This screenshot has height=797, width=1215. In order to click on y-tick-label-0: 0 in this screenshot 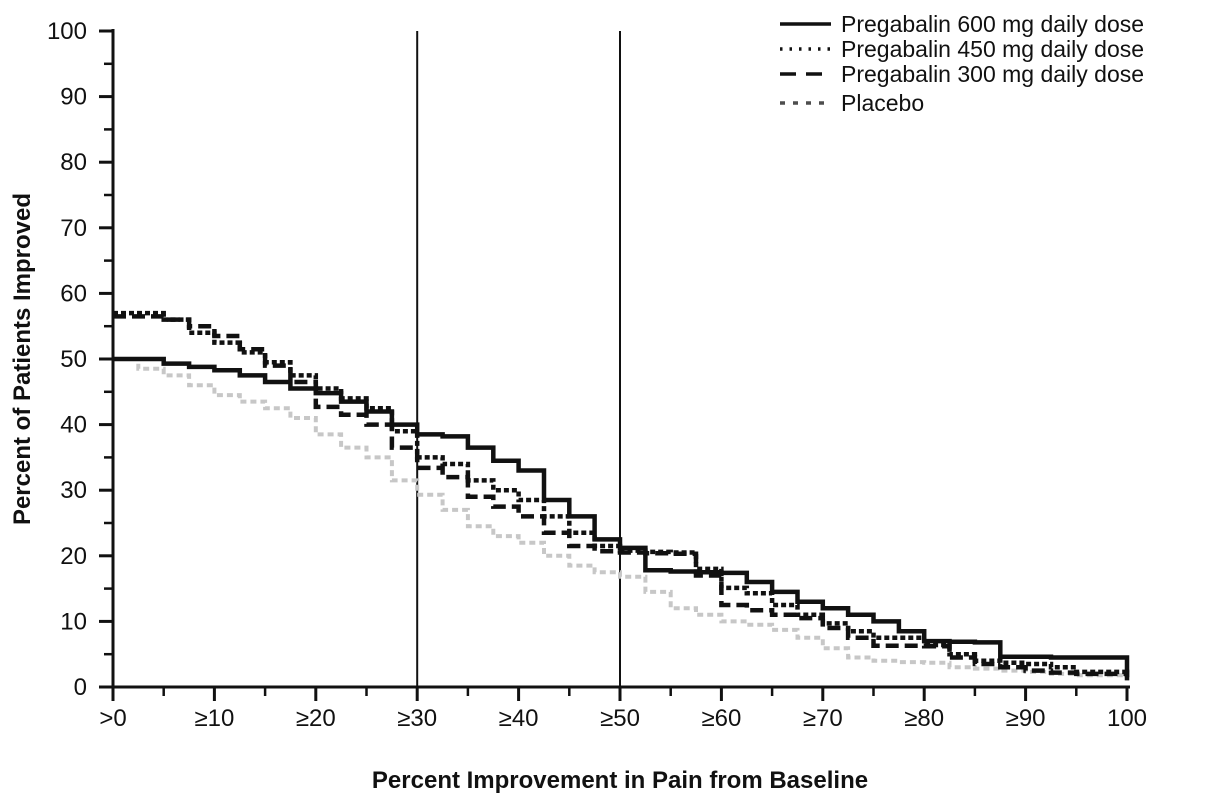, I will do `click(80, 687)`.